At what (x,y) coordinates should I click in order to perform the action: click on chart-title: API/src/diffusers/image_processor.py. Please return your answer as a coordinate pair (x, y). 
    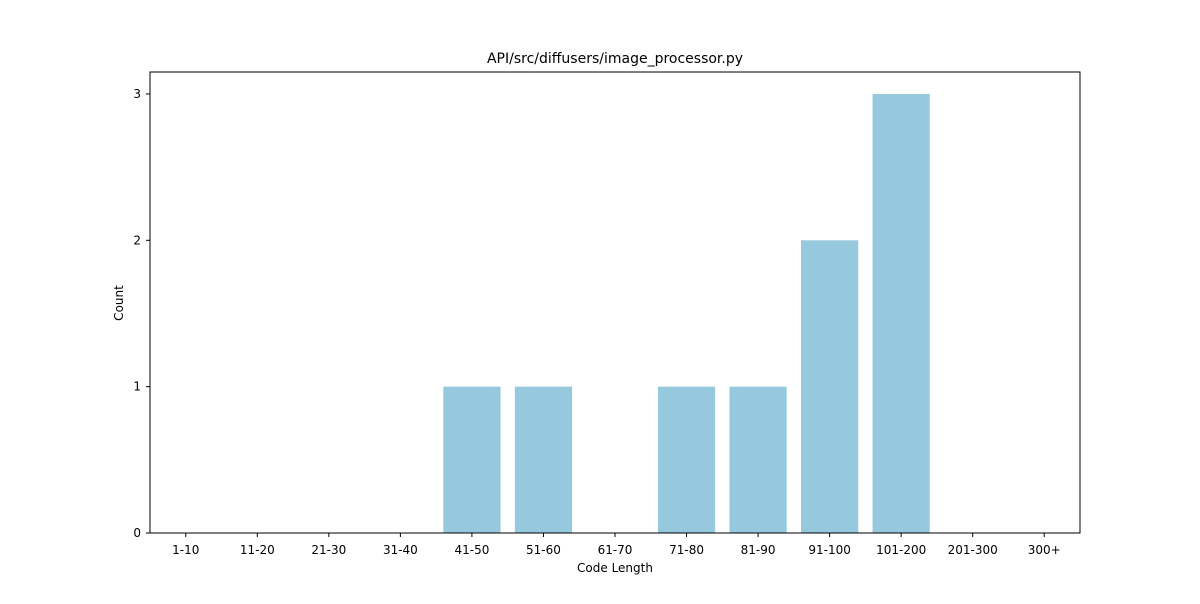
    Looking at the image, I should click on (615, 59).